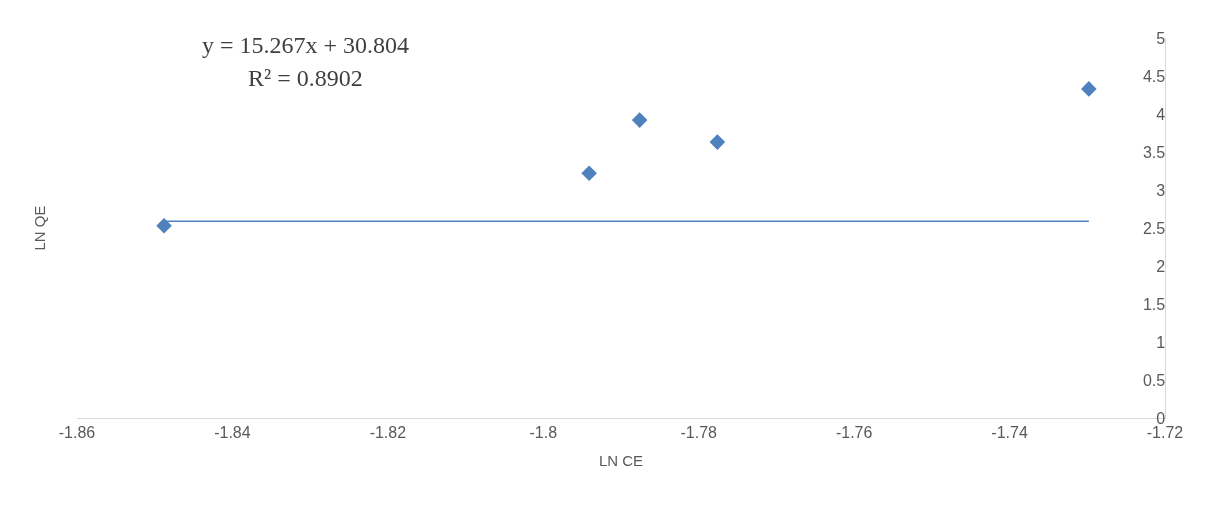  What do you see at coordinates (388, 433) in the screenshot?
I see `x-tick-label: -1.82` at bounding box center [388, 433].